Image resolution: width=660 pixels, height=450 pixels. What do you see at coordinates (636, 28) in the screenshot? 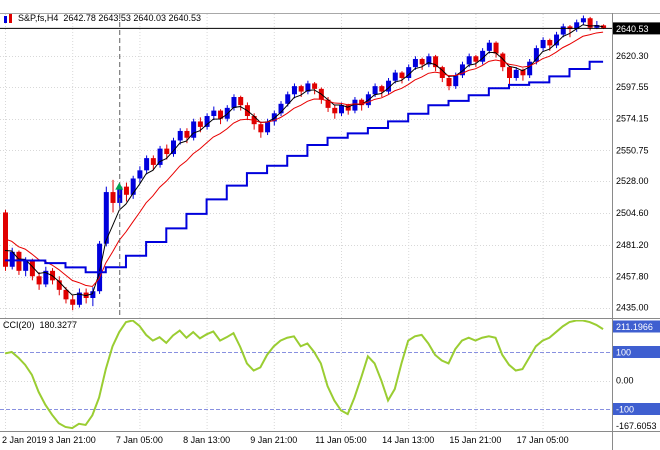
I see `current-price-tag` at bounding box center [636, 28].